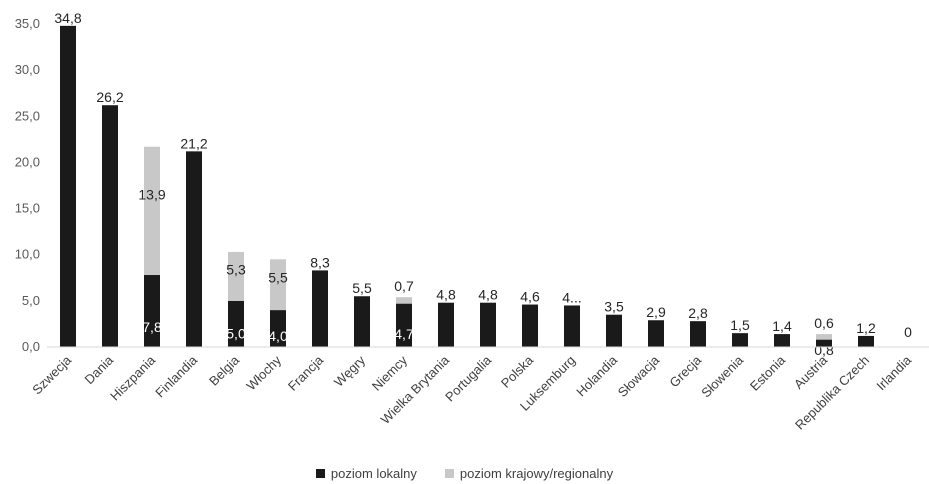  What do you see at coordinates (263, 372) in the screenshot?
I see `x-tick-label: Włochy` at bounding box center [263, 372].